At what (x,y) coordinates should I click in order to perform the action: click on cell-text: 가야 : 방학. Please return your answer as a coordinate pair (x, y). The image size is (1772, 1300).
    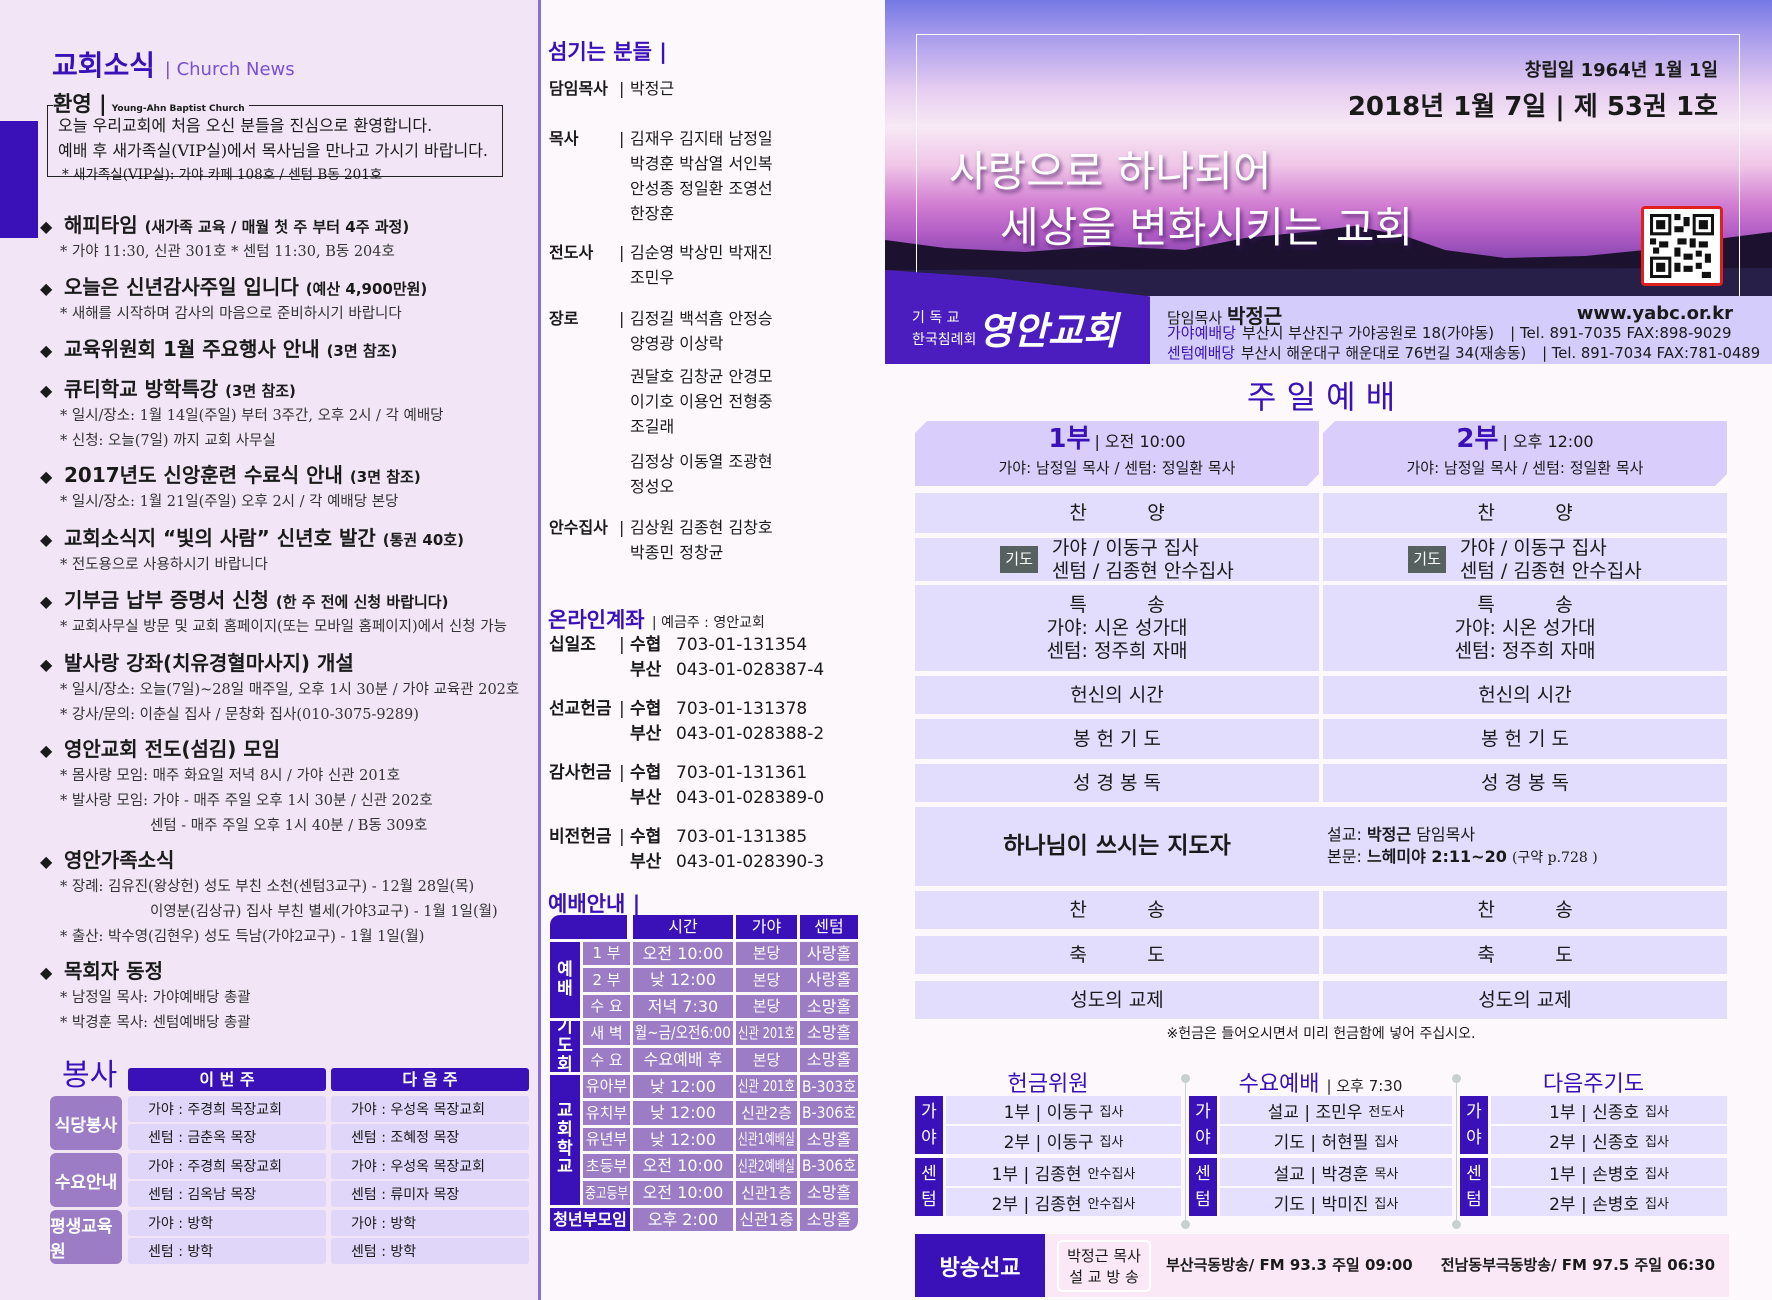
    Looking at the image, I should click on (181, 1224).